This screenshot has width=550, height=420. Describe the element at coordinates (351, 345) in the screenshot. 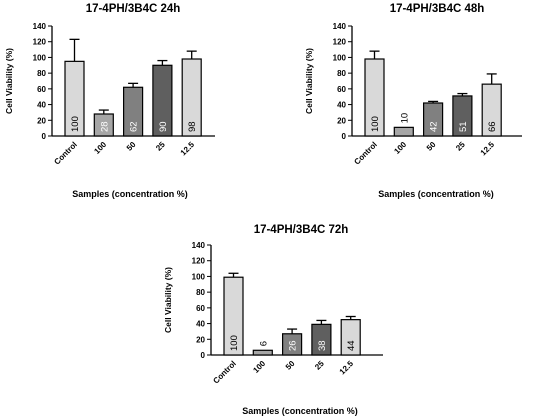

I see `data-label: 44` at that location.